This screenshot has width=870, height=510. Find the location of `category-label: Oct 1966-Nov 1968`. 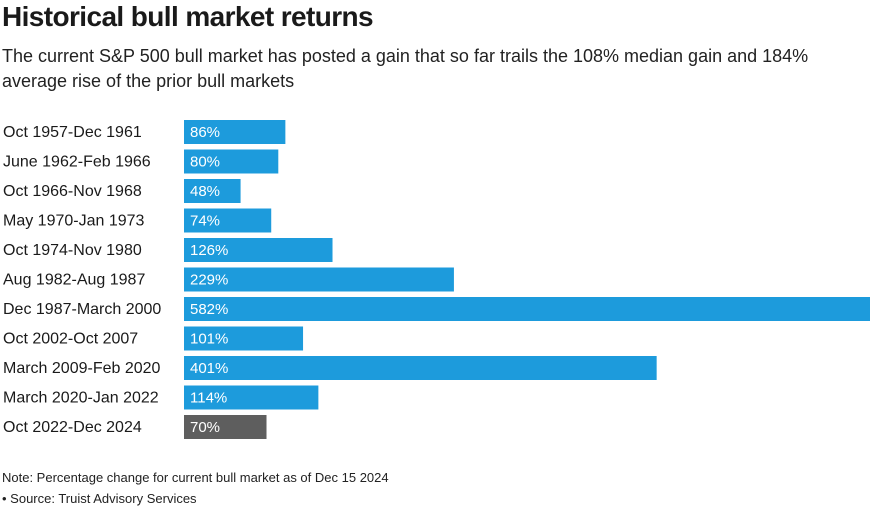

category-label: Oct 1966-Nov 1968 is located at coordinates (72, 191).